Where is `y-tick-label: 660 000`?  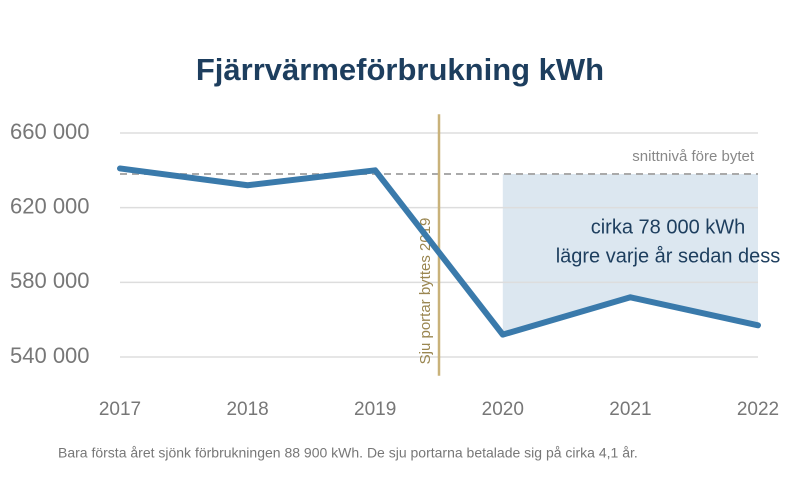 y-tick-label: 660 000 is located at coordinates (50, 131).